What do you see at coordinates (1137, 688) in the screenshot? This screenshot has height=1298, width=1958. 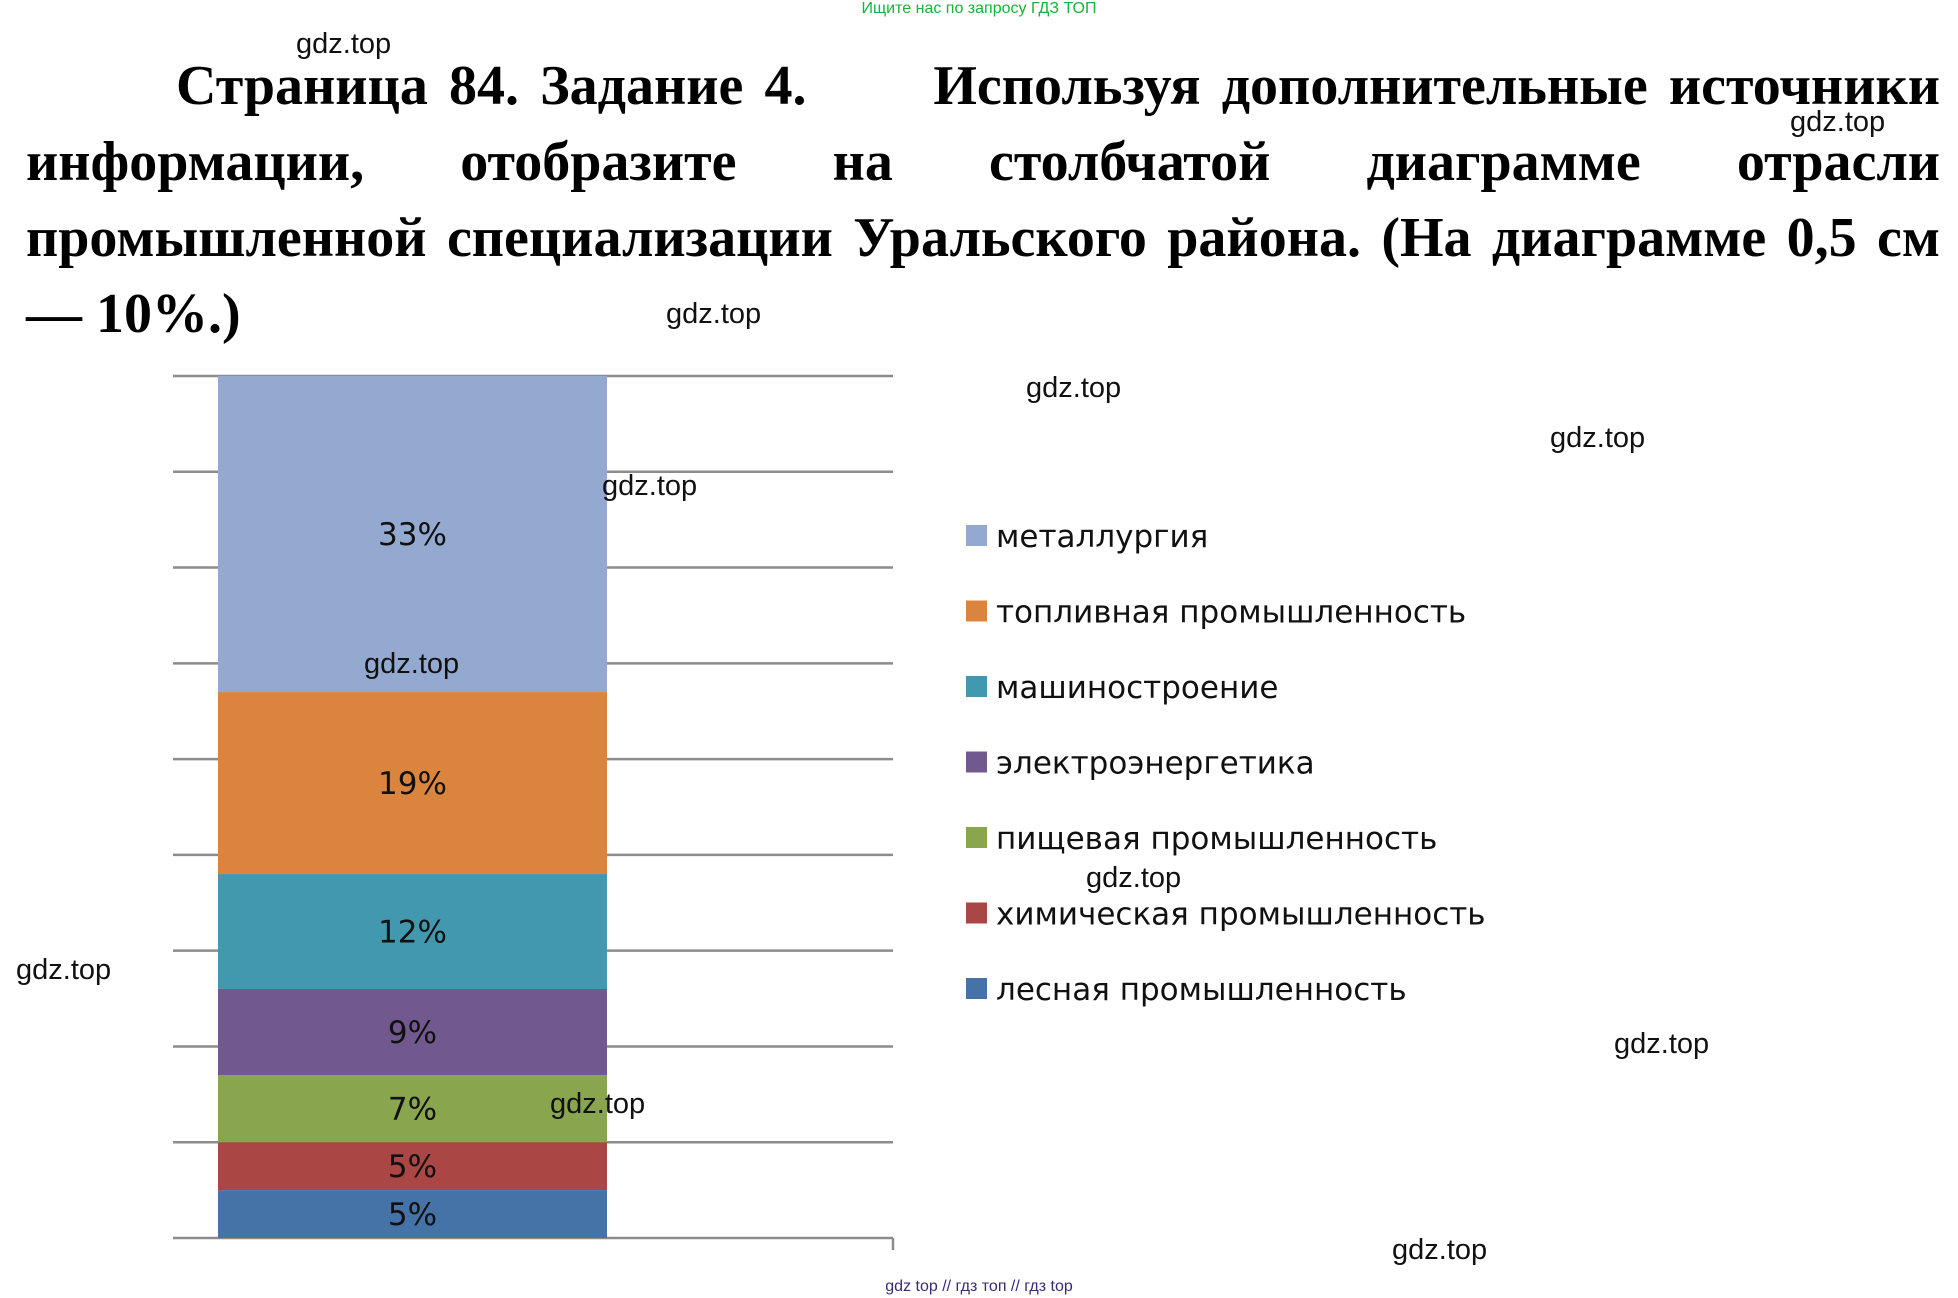 I see `legend-label: машиностроение` at bounding box center [1137, 688].